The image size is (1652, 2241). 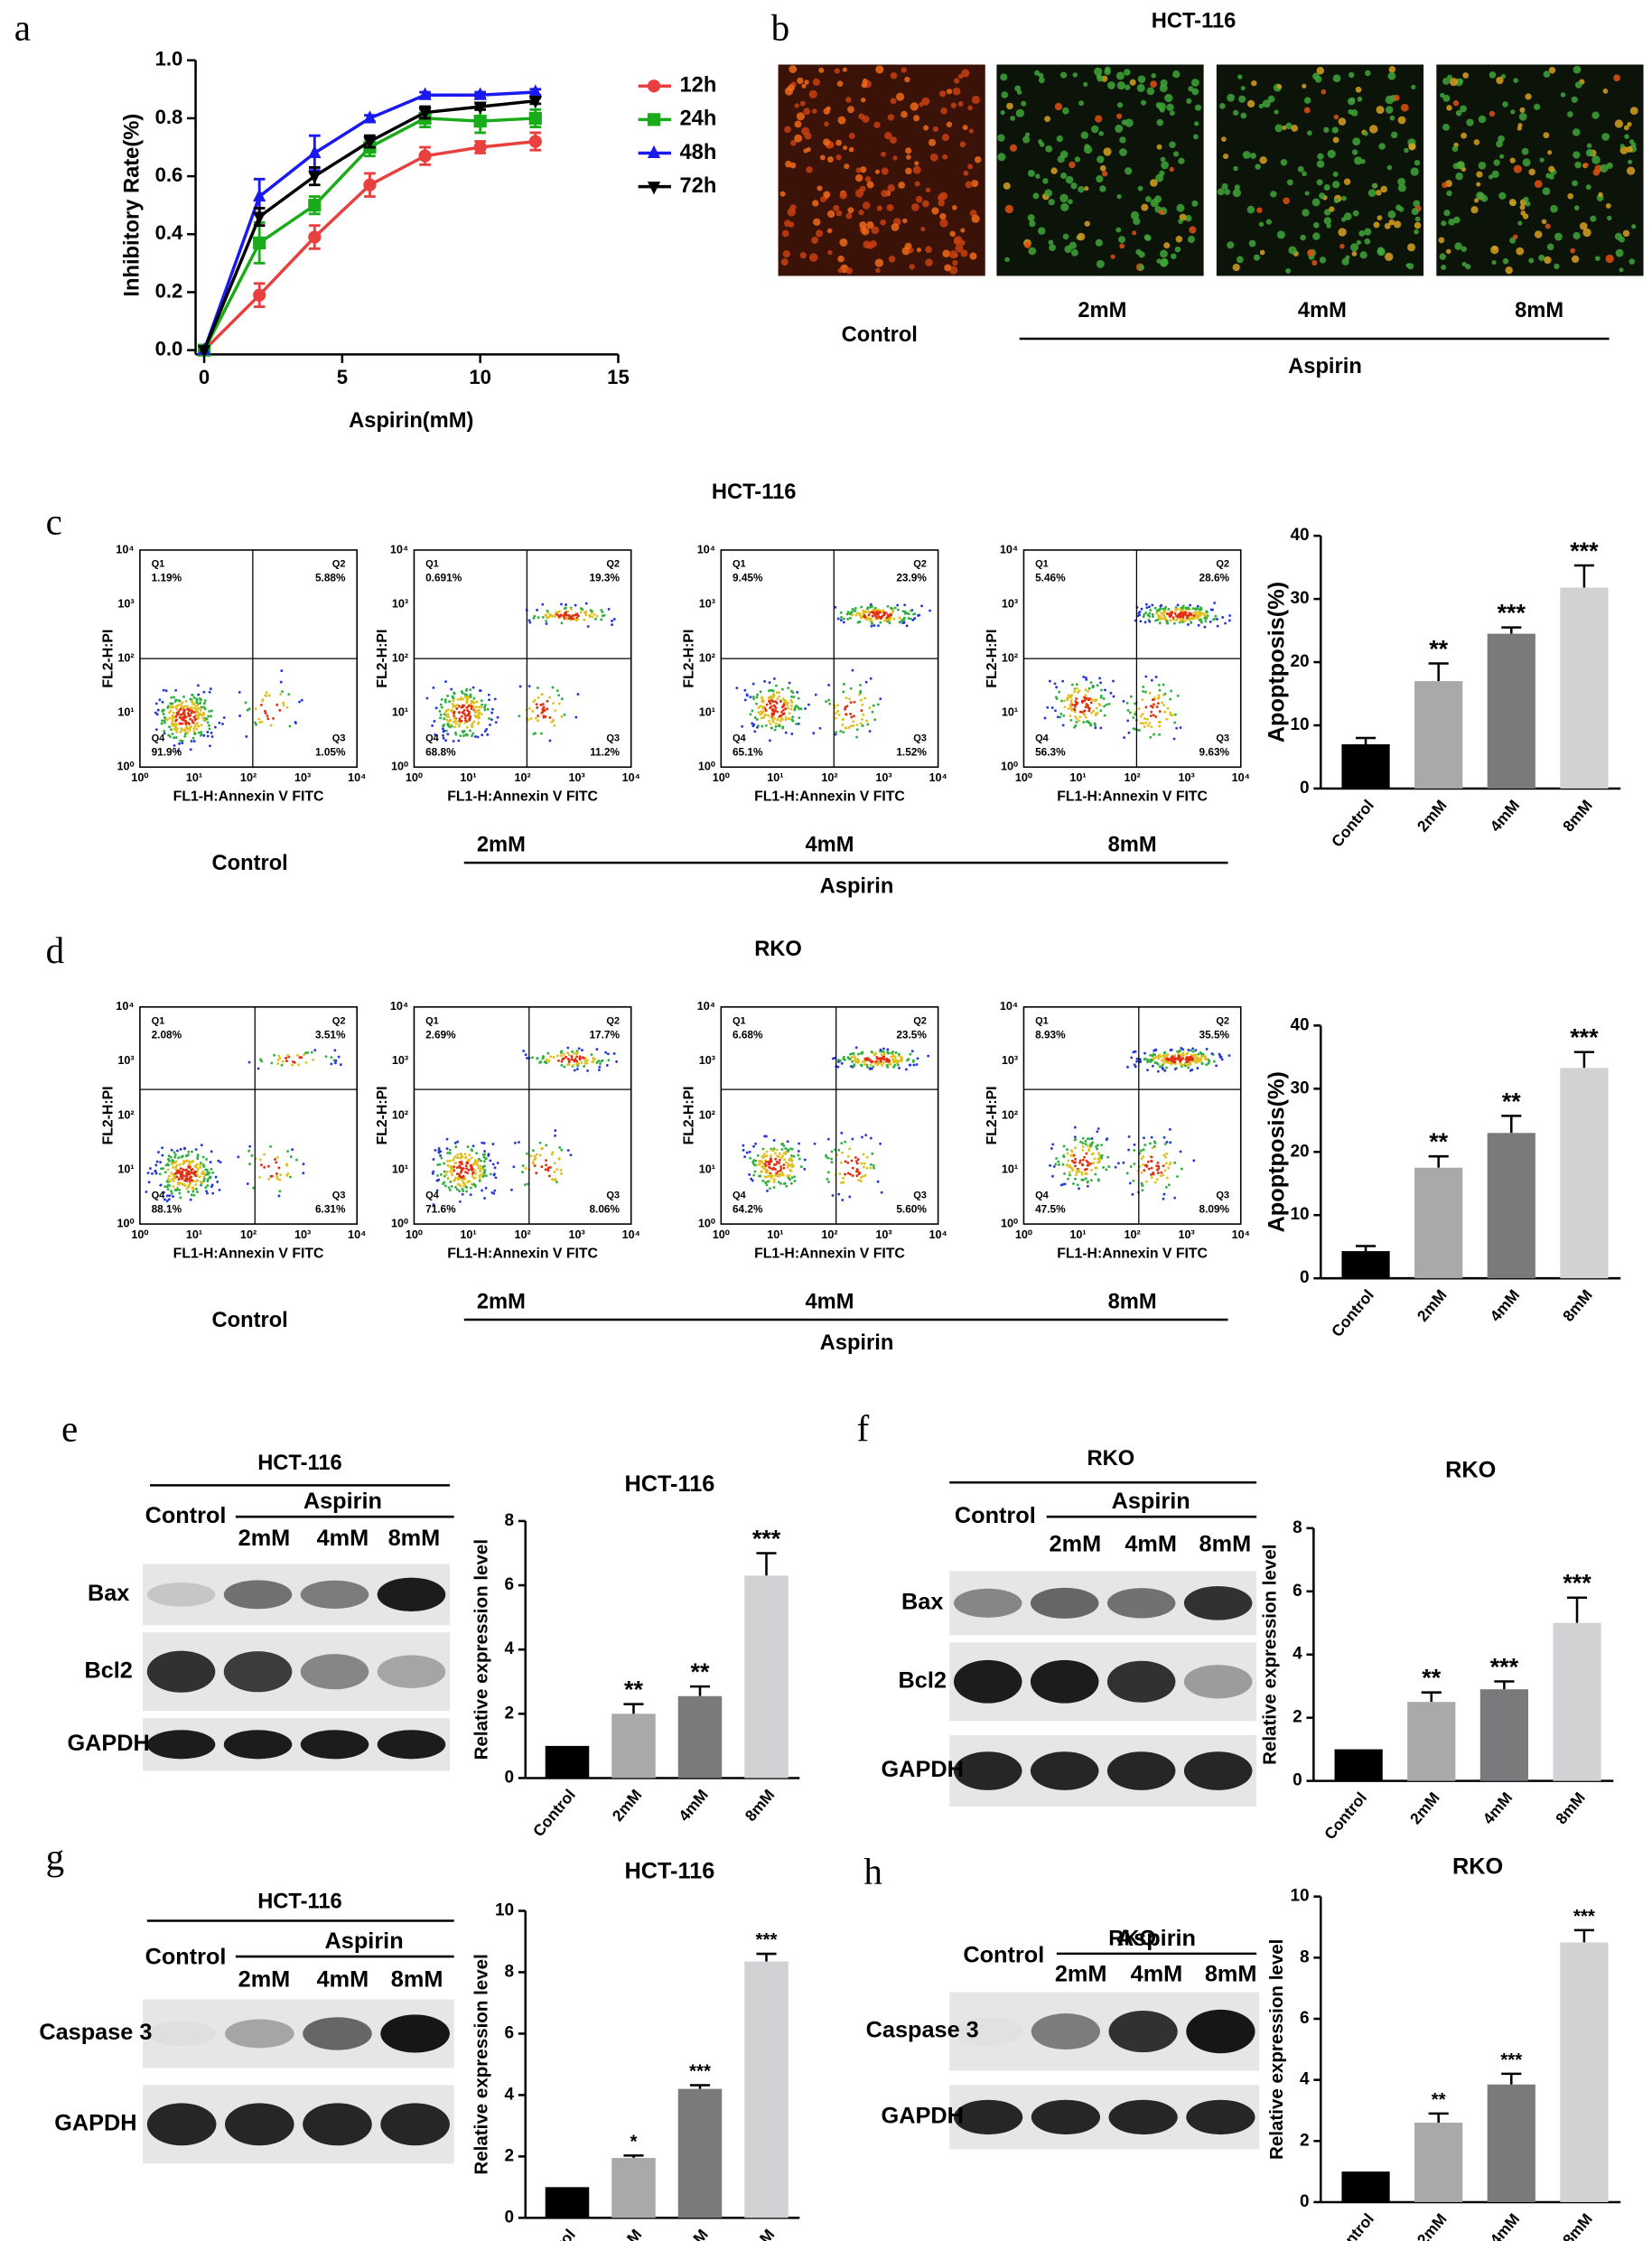 What do you see at coordinates (1305, 1277) in the screenshot?
I see `y-tick-label: 0` at bounding box center [1305, 1277].